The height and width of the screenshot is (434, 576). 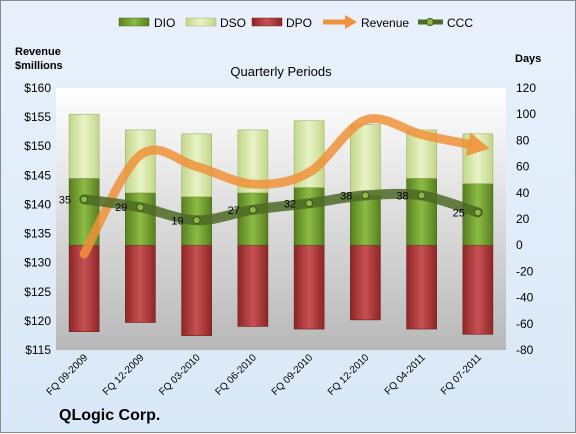 I want to click on y-right-axis: 120 100 80 60 40 20 0 -20 -40 -60 -80, so click(x=526, y=219).